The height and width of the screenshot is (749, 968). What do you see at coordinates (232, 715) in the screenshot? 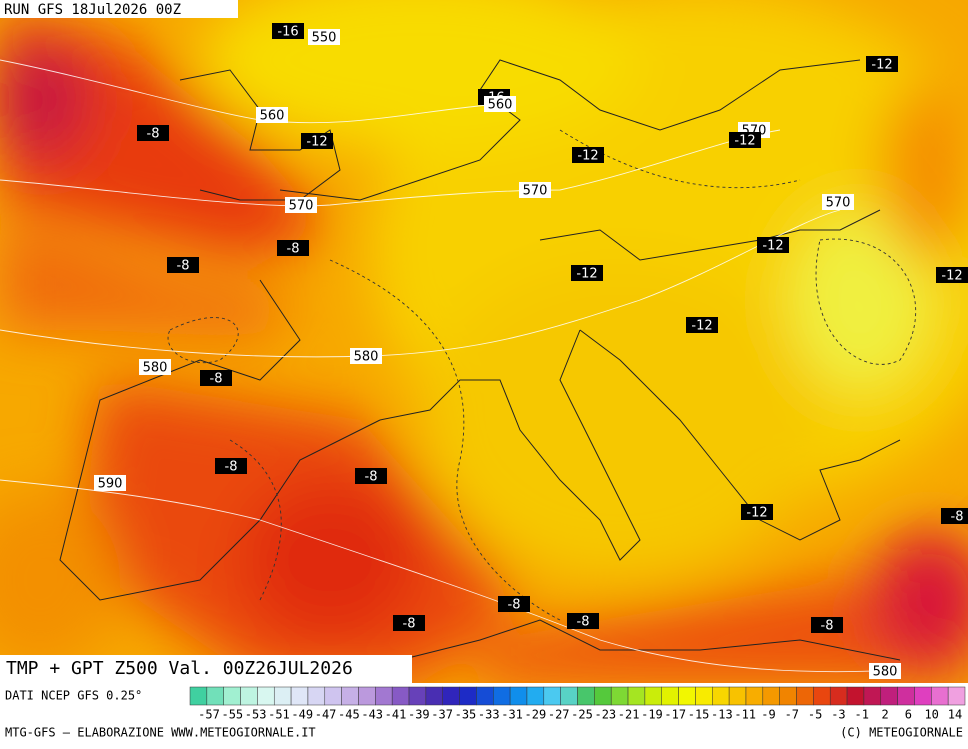
I see `scale-label: -55` at bounding box center [232, 715].